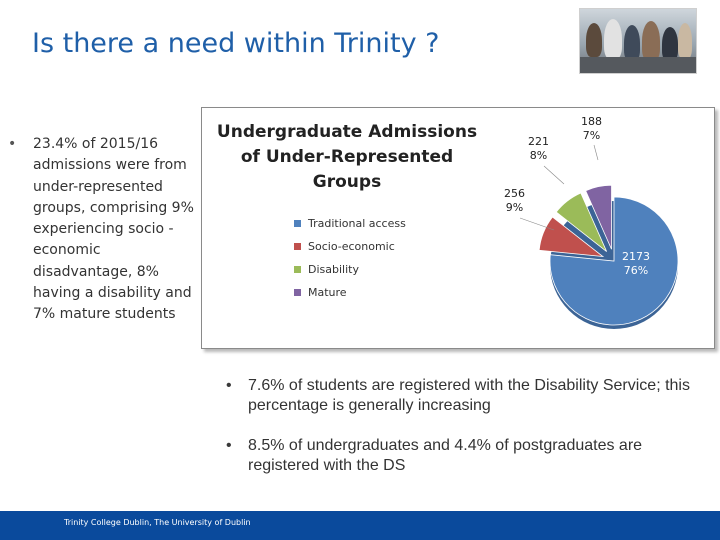 This screenshot has height=540, width=720. I want to click on pie-slice-mature, so click(598, 217).